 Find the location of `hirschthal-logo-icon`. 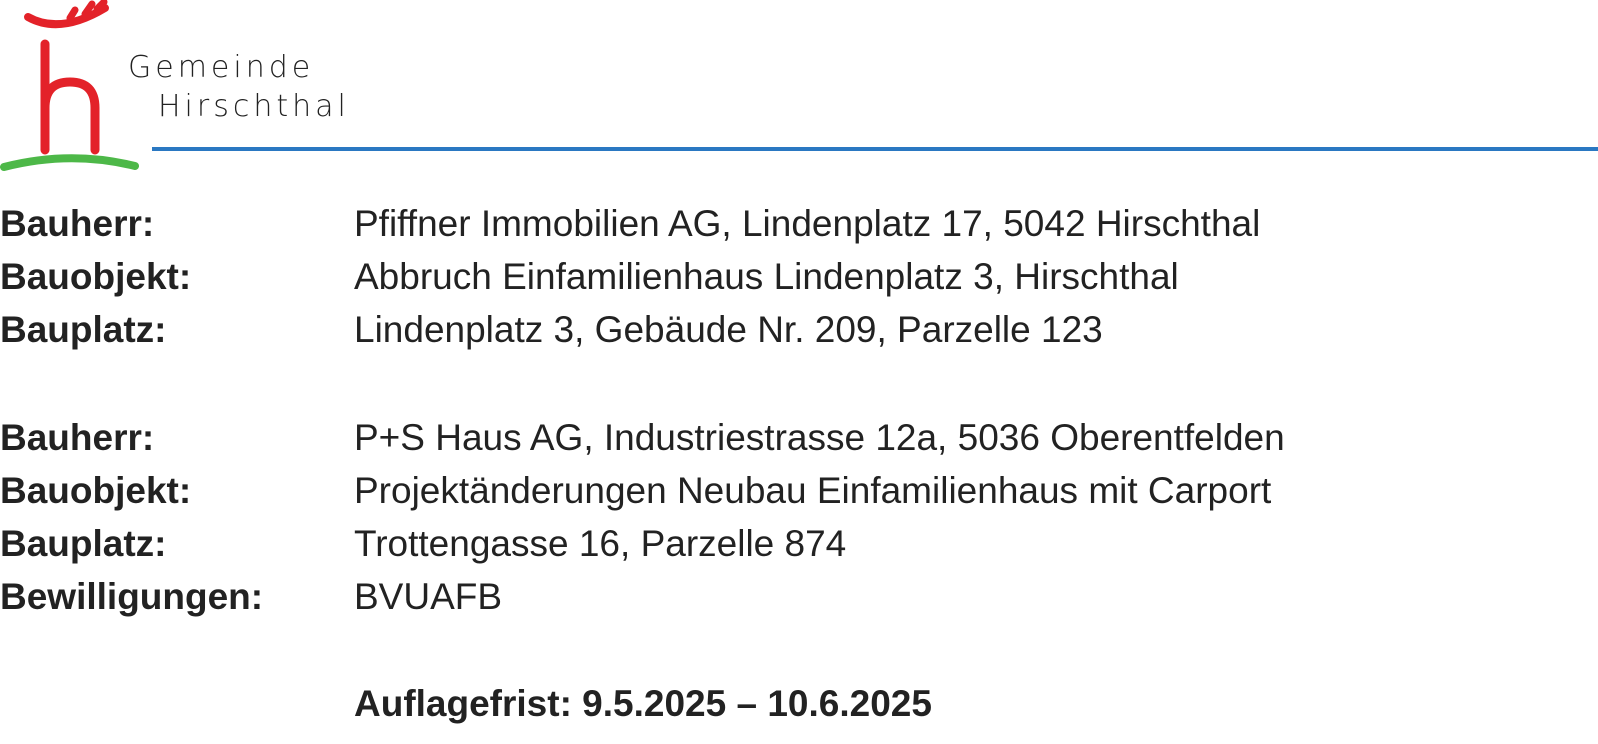

hirschthal-logo-icon is located at coordinates (69, 85).